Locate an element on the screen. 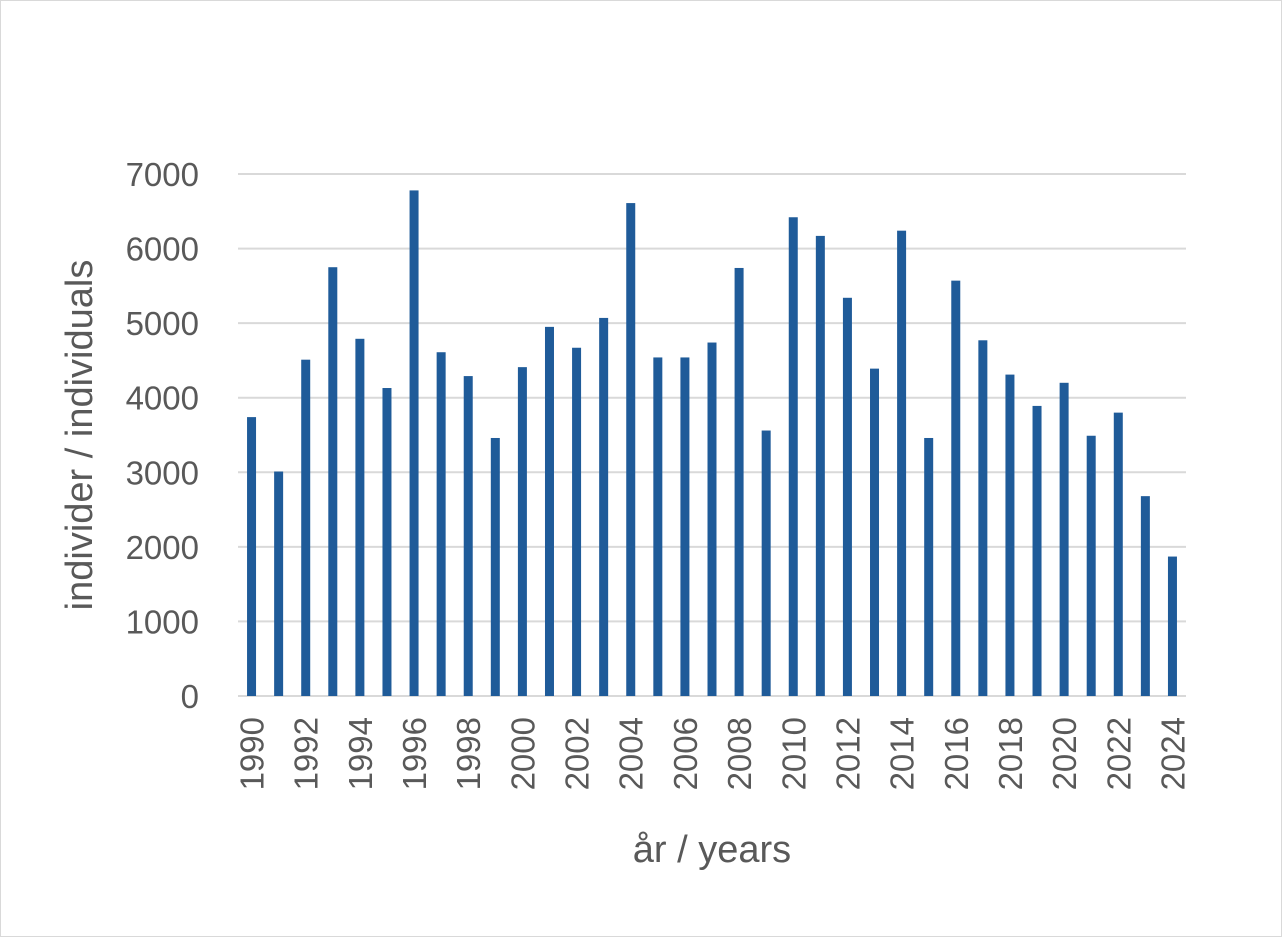 This screenshot has height=938, width=1282. x-axis-title: år / years is located at coordinates (712, 850).